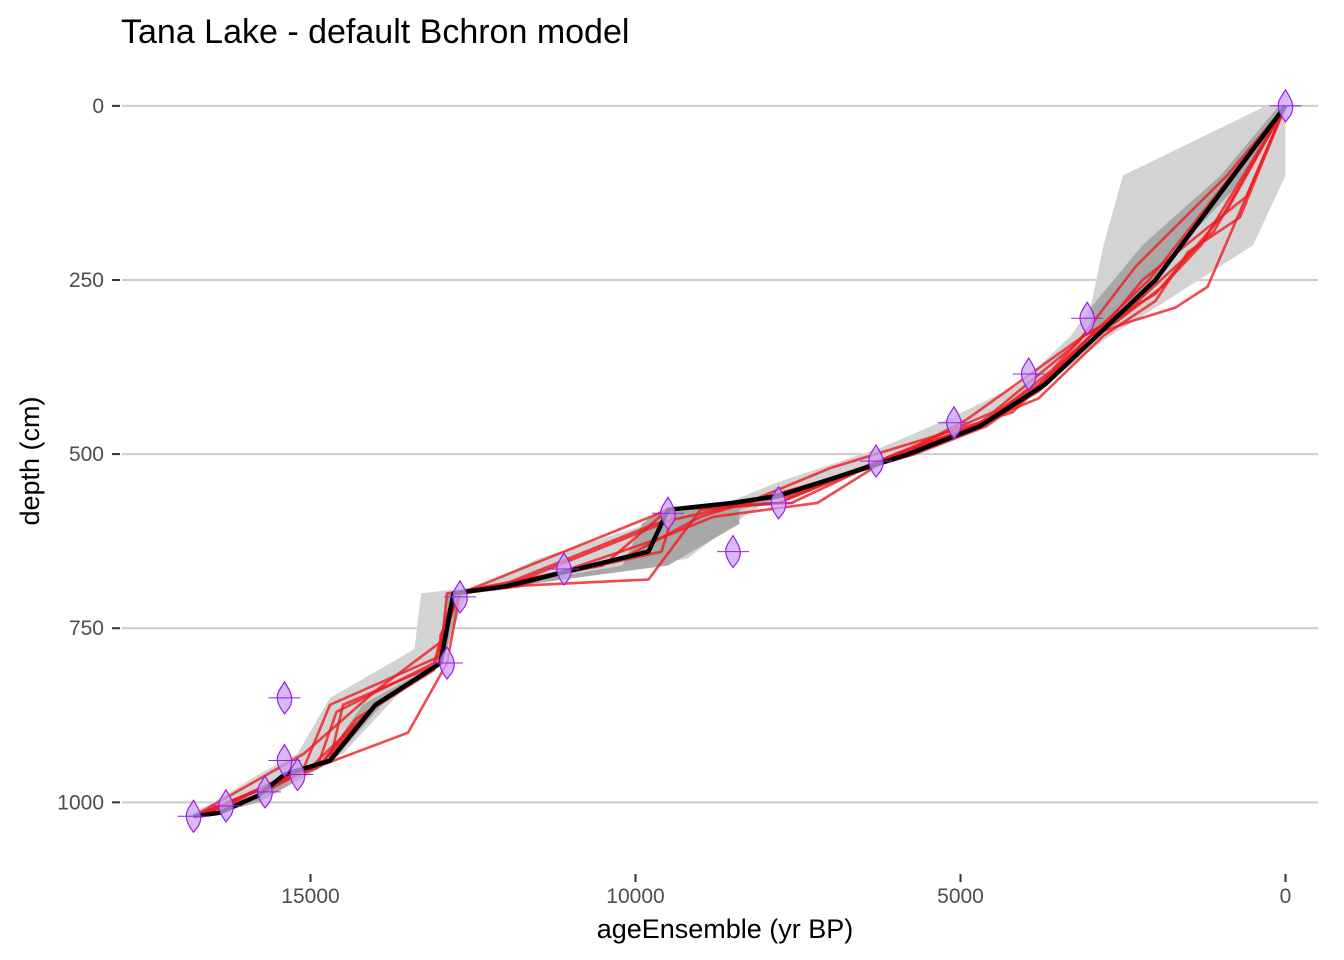 The height and width of the screenshot is (960, 1344). What do you see at coordinates (786, 891) in the screenshot?
I see `x-axis-ticks: 15000 10000 5000 0` at bounding box center [786, 891].